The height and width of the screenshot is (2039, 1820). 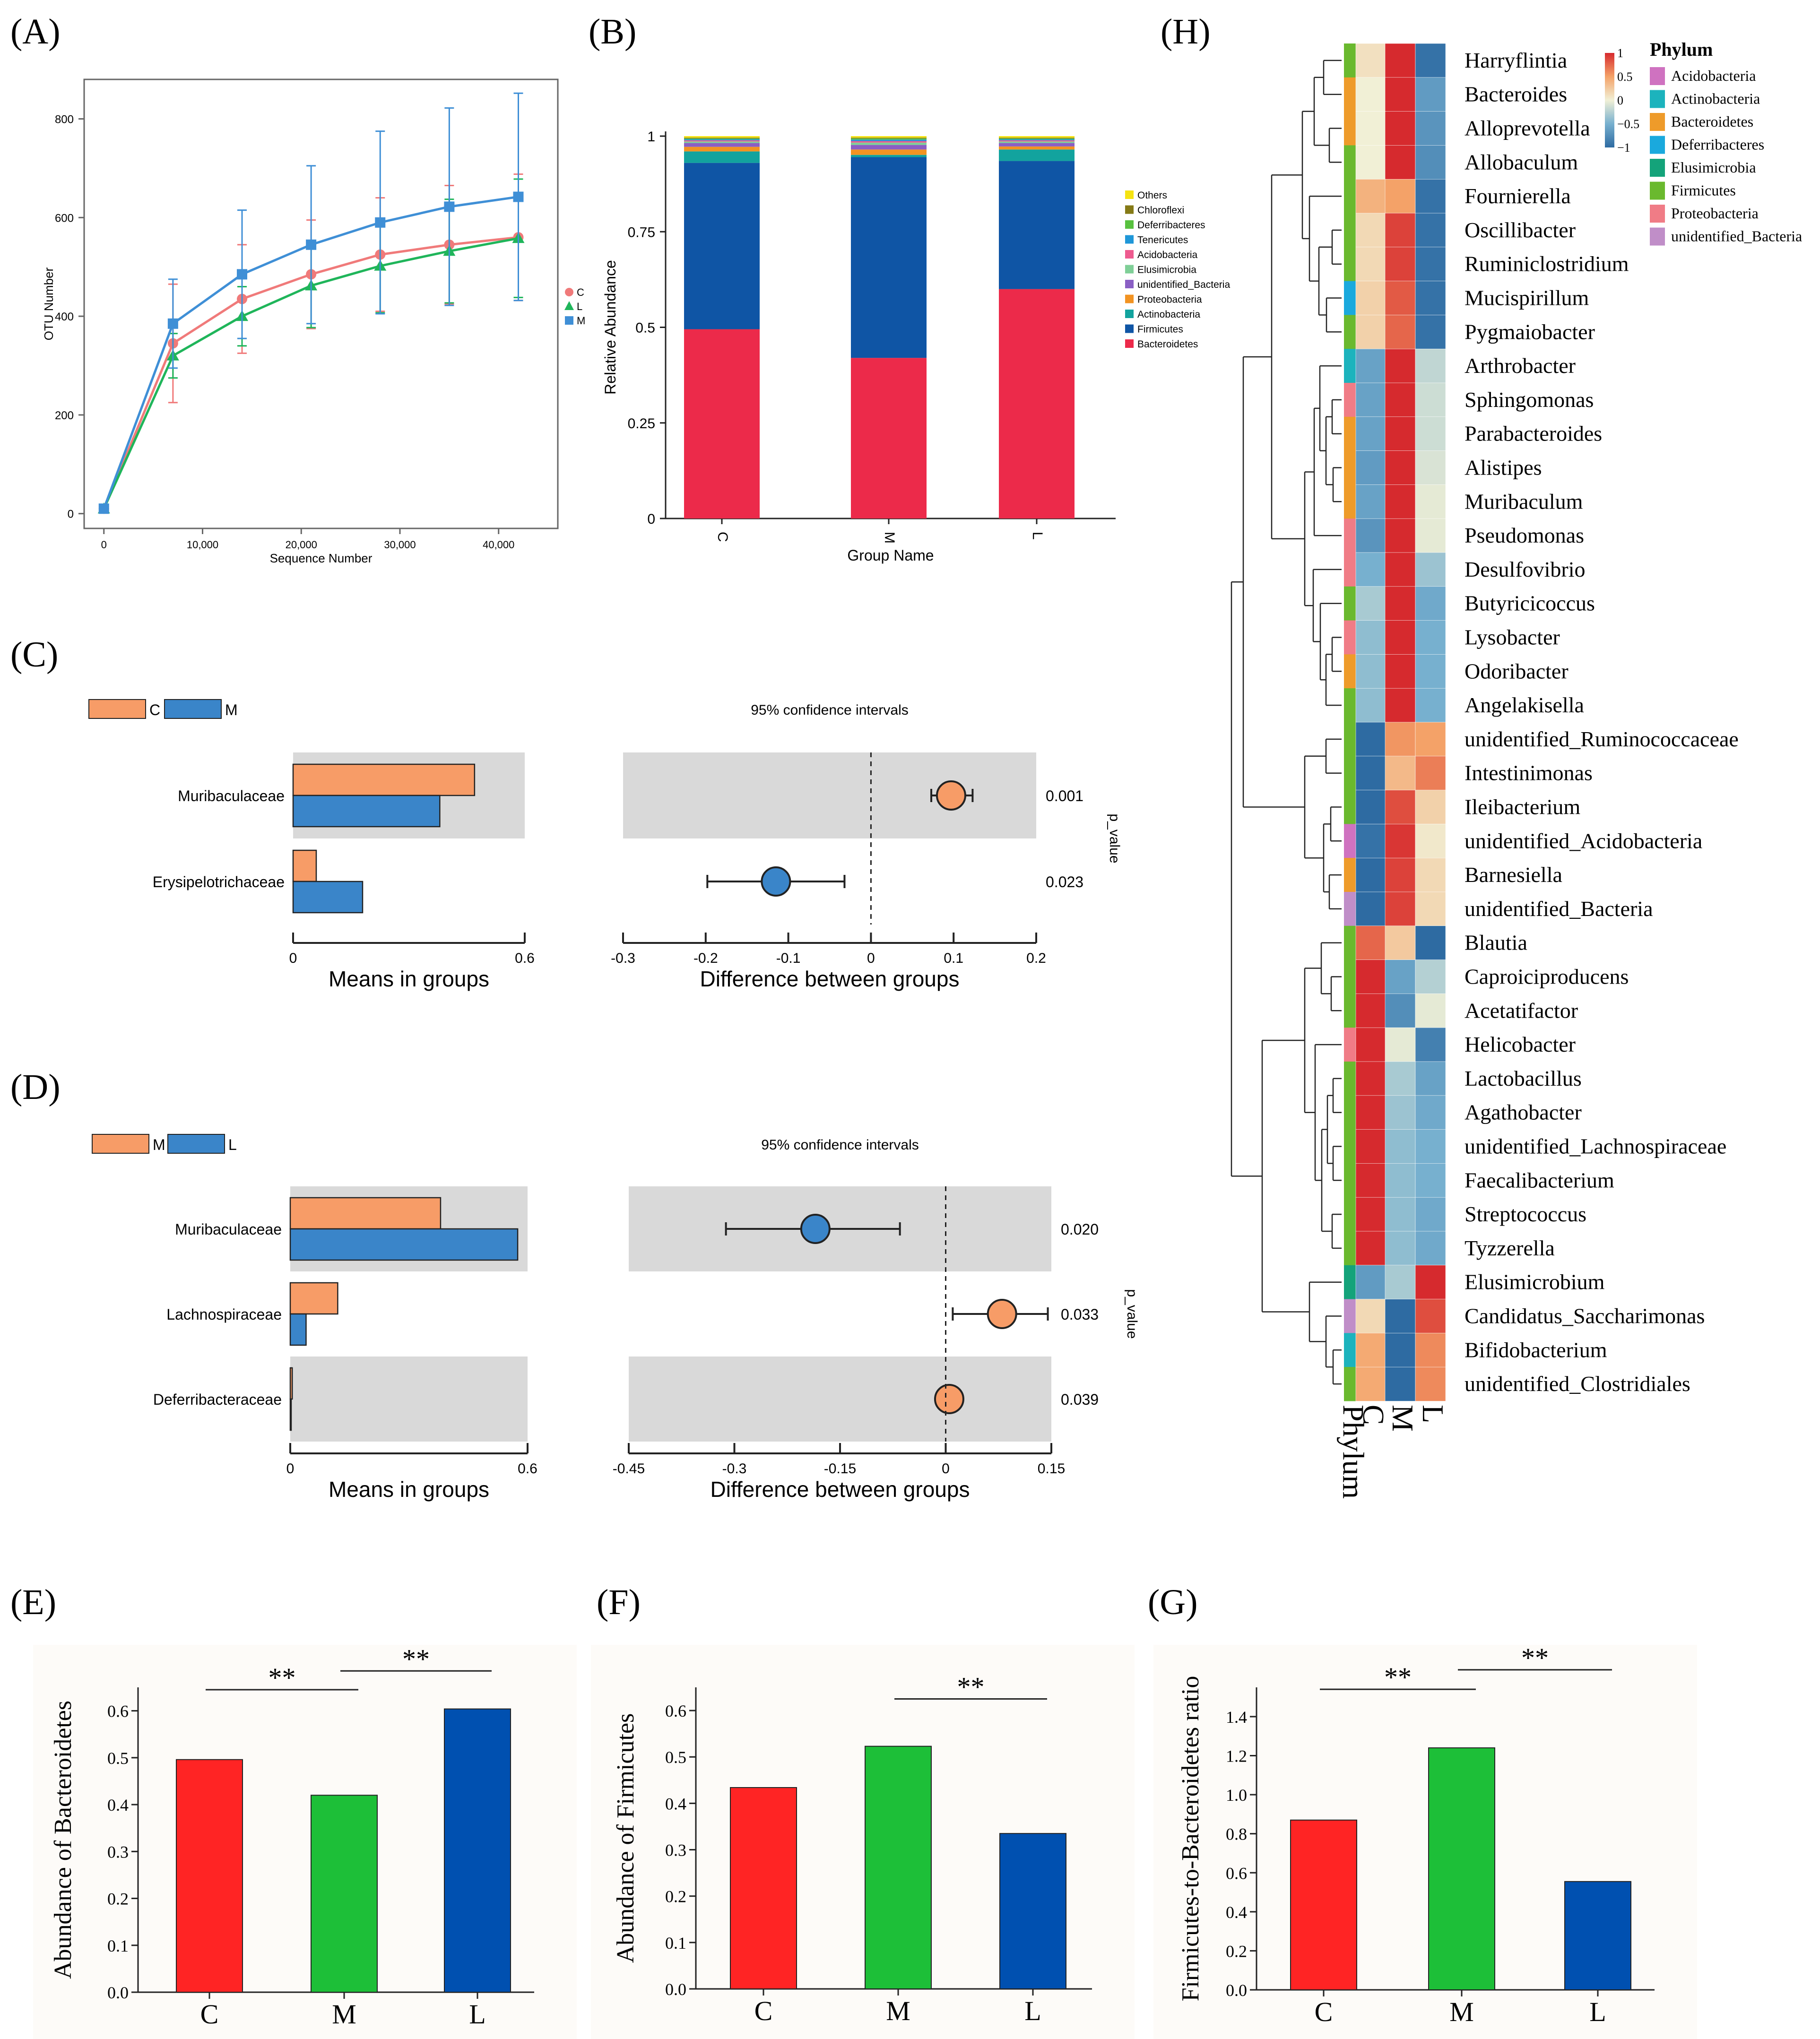 I want to click on row-label: Ileibacterium, so click(x=1522, y=807).